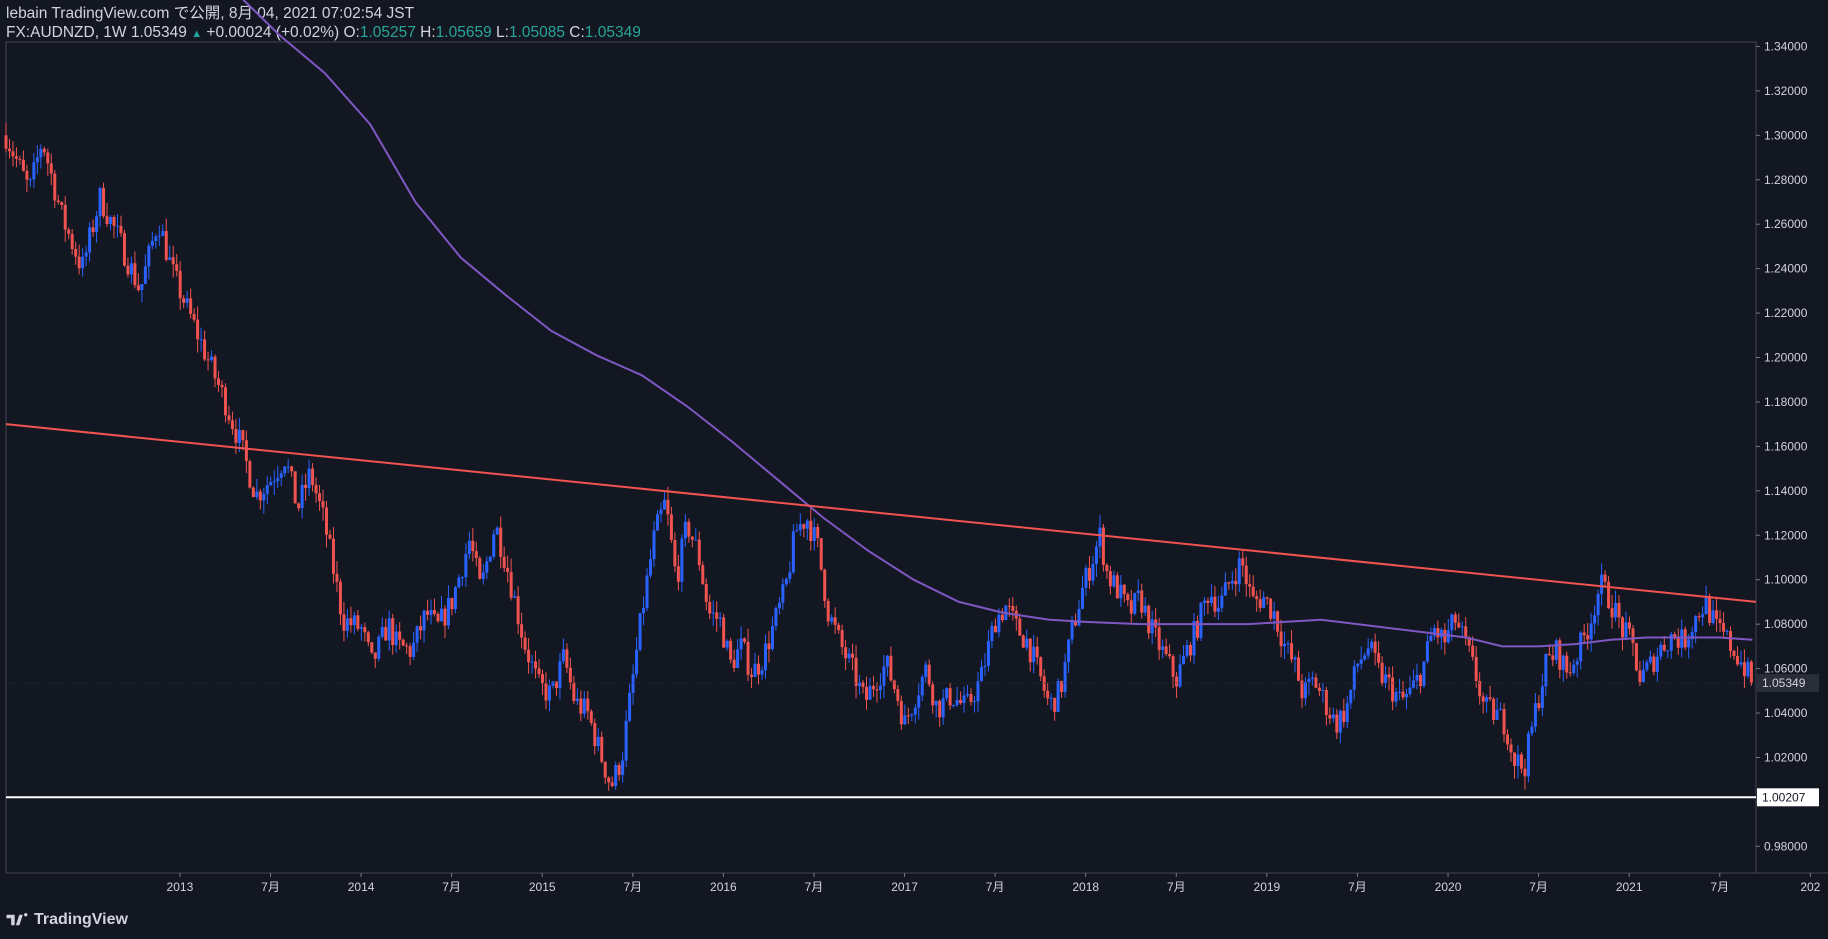 Image resolution: width=1828 pixels, height=939 pixels. I want to click on x-tick-label: 2015, so click(542, 887).